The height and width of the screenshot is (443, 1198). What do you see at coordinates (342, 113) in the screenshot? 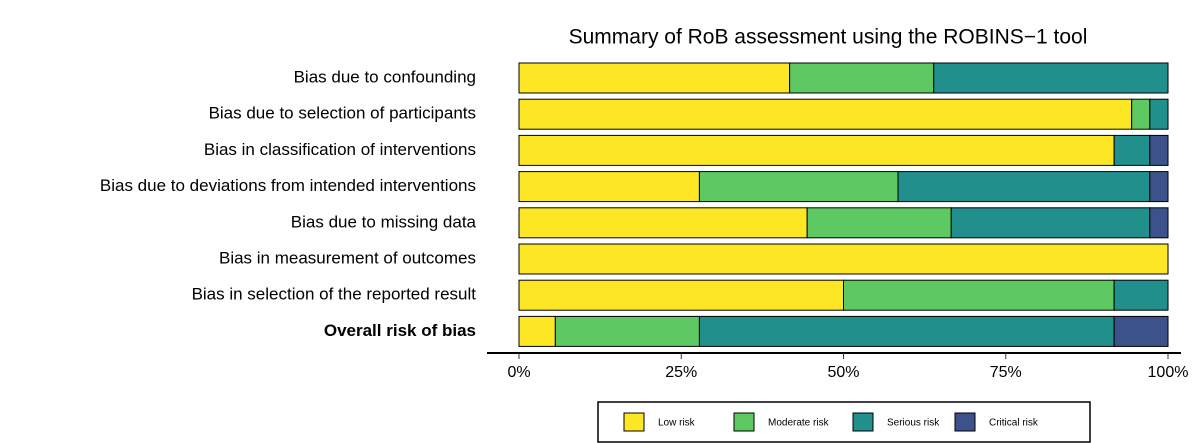
I see `y-tick-label: Bias due to selection of participants` at bounding box center [342, 113].